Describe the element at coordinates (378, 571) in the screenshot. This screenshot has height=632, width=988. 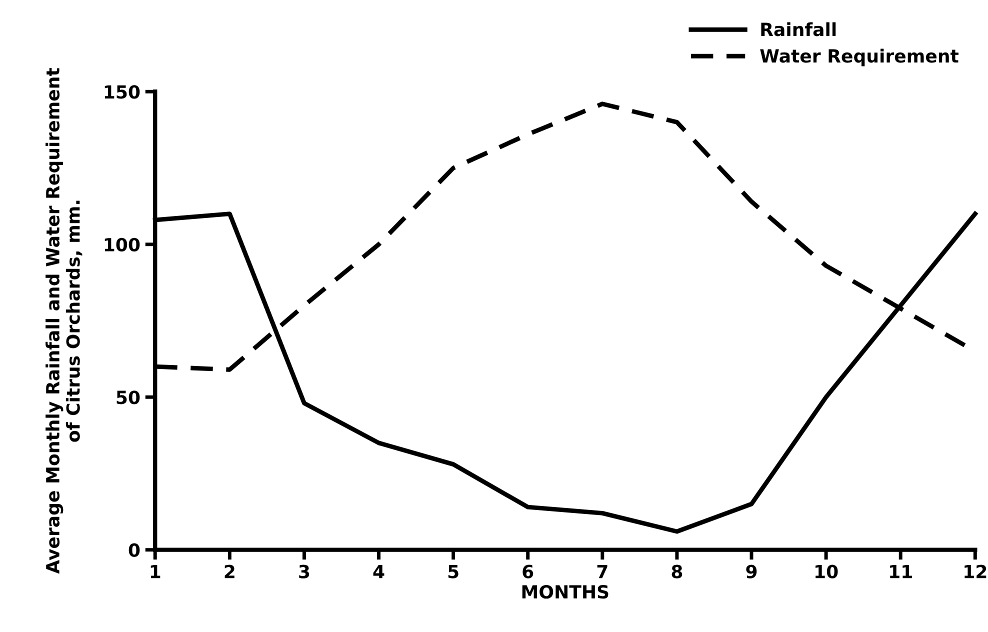
I see `x-tick-label: 4` at that location.